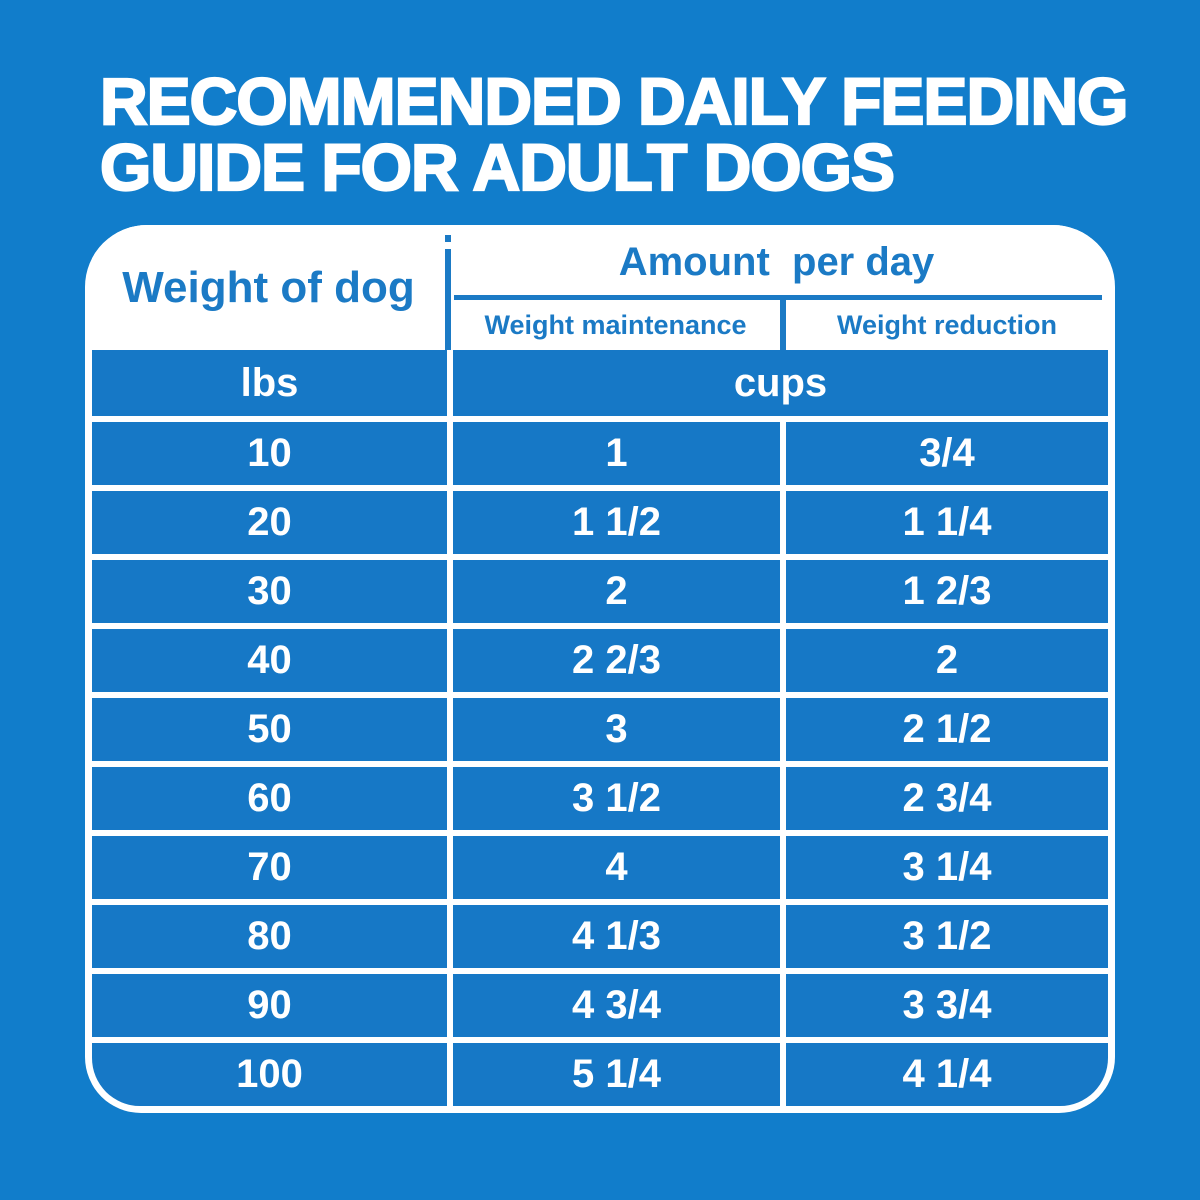 This screenshot has width=1200, height=1200. What do you see at coordinates (947, 453) in the screenshot?
I see `row-10-reduction: 3/4` at bounding box center [947, 453].